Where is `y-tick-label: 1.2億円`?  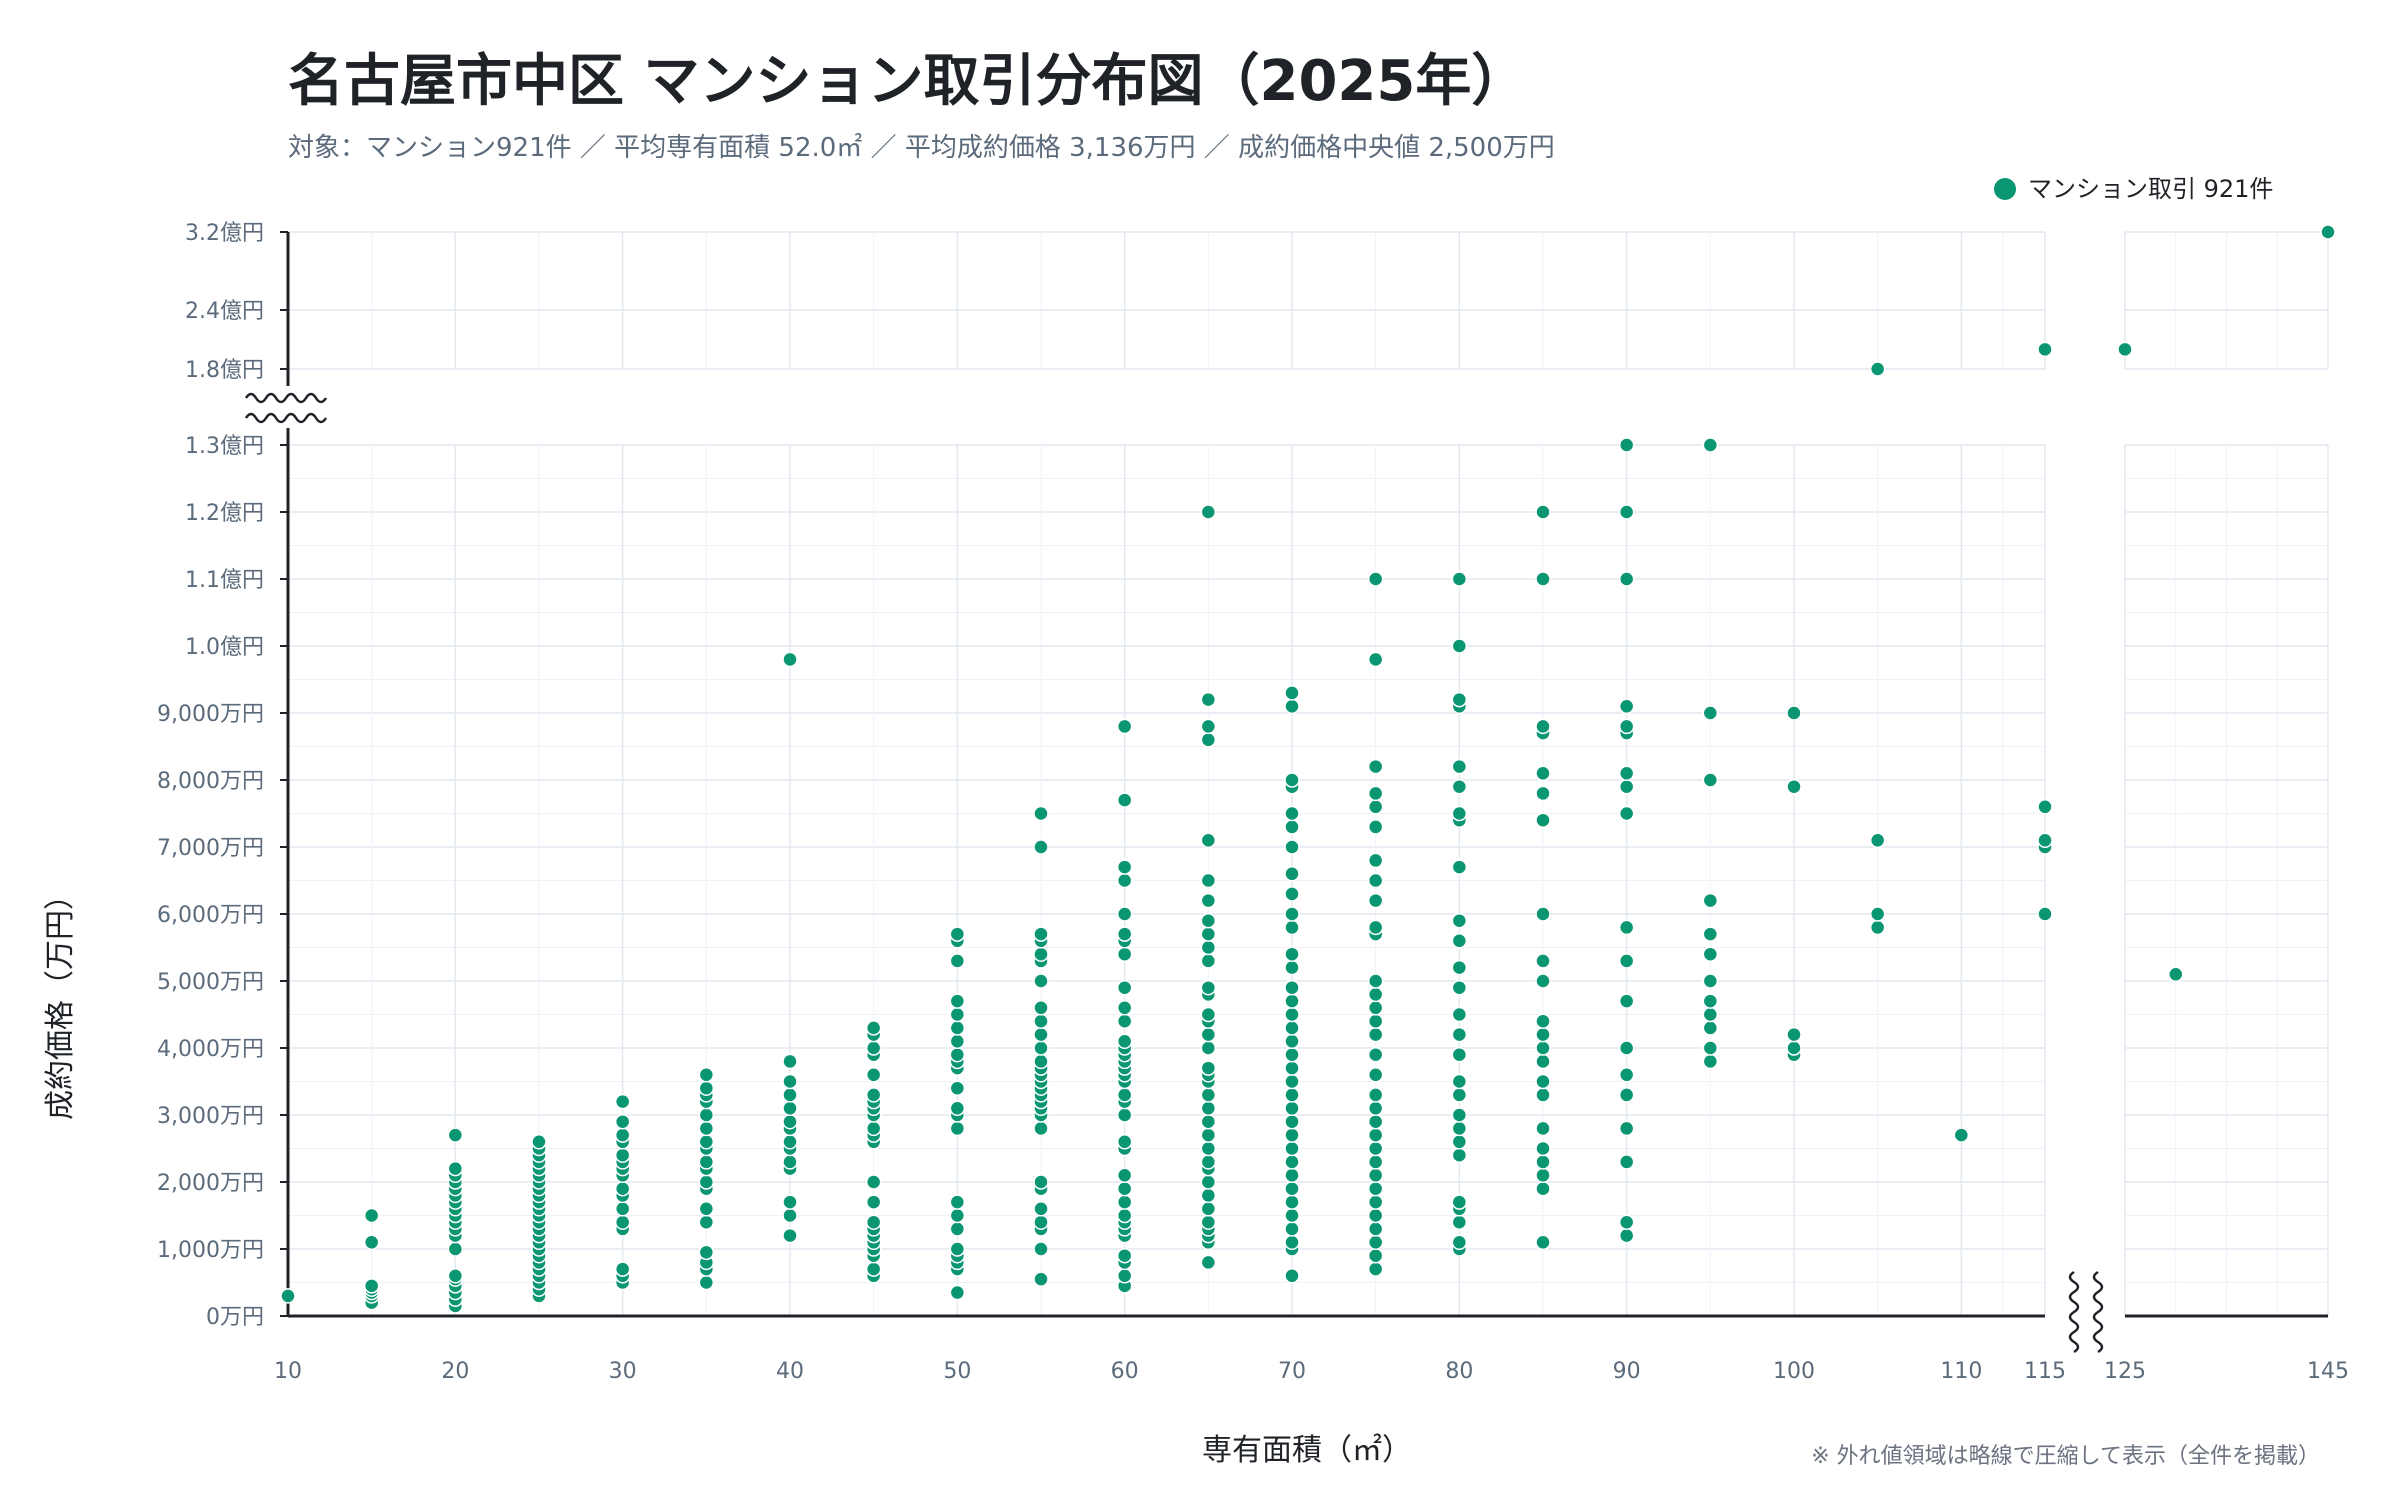 y-tick-label: 1.2億円 is located at coordinates (224, 513).